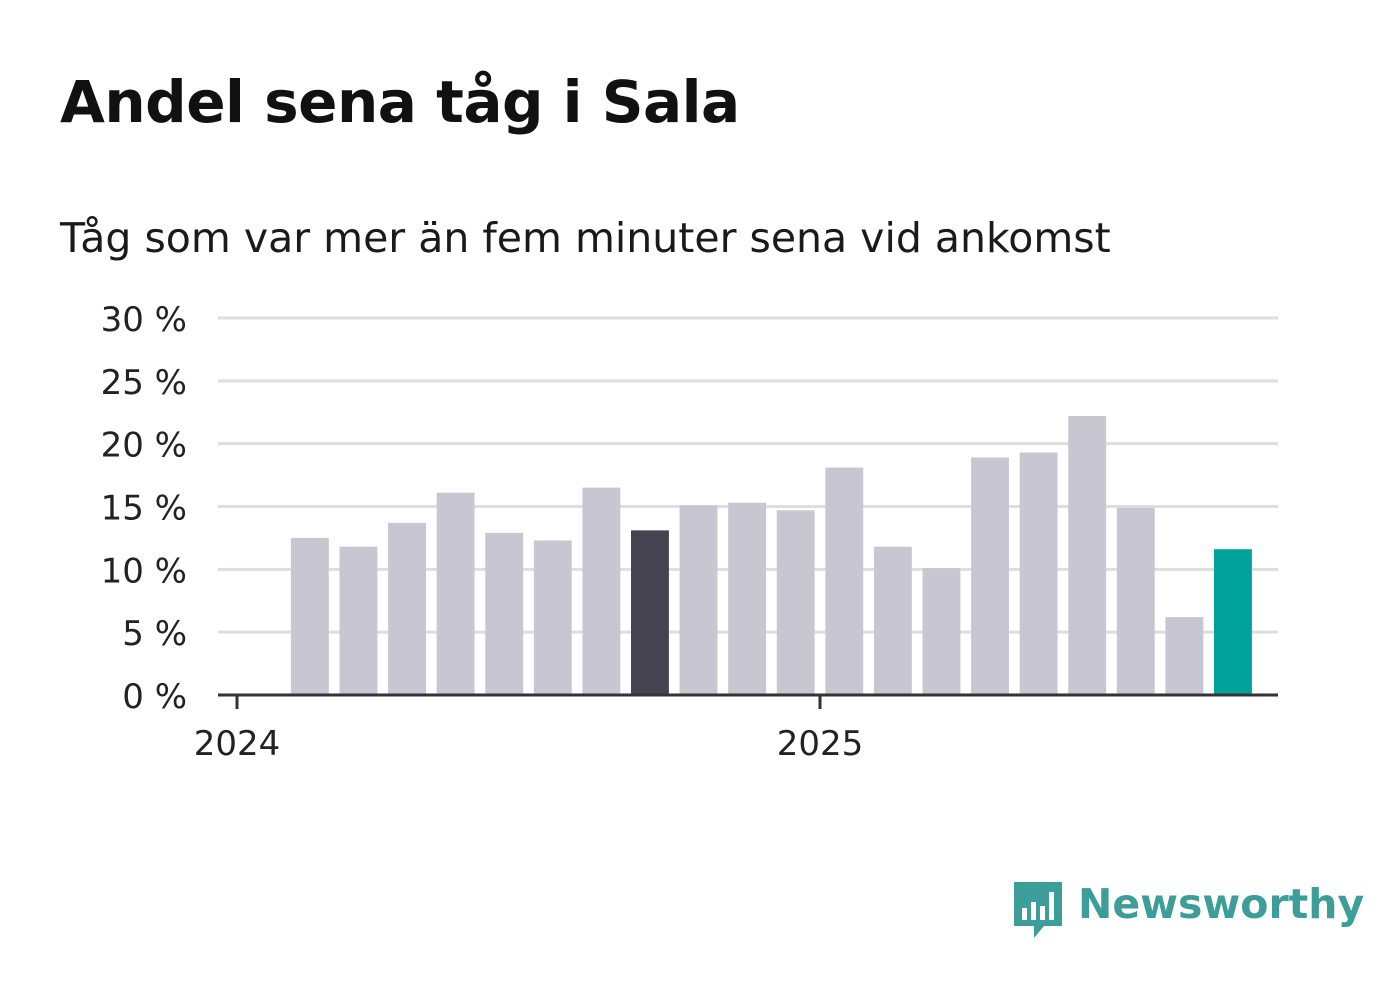  Describe the element at coordinates (1221, 904) in the screenshot. I see `brand-name: Newsworthy` at that location.